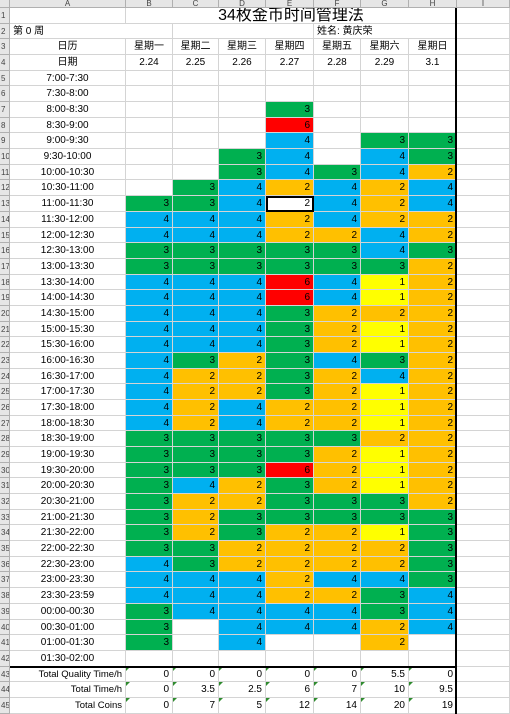  I want to click on row-header: 22, so click(5, 345).